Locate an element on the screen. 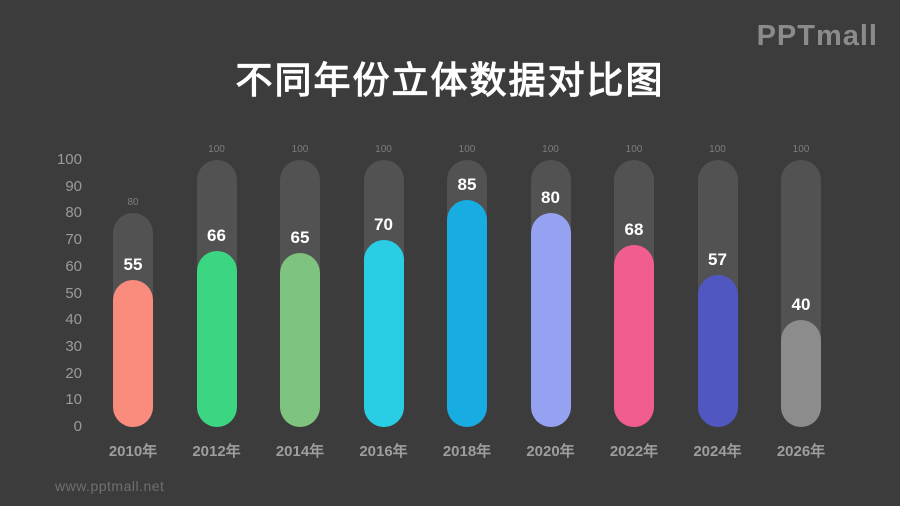  x-axis-label: 2010年 is located at coordinates (133, 451).